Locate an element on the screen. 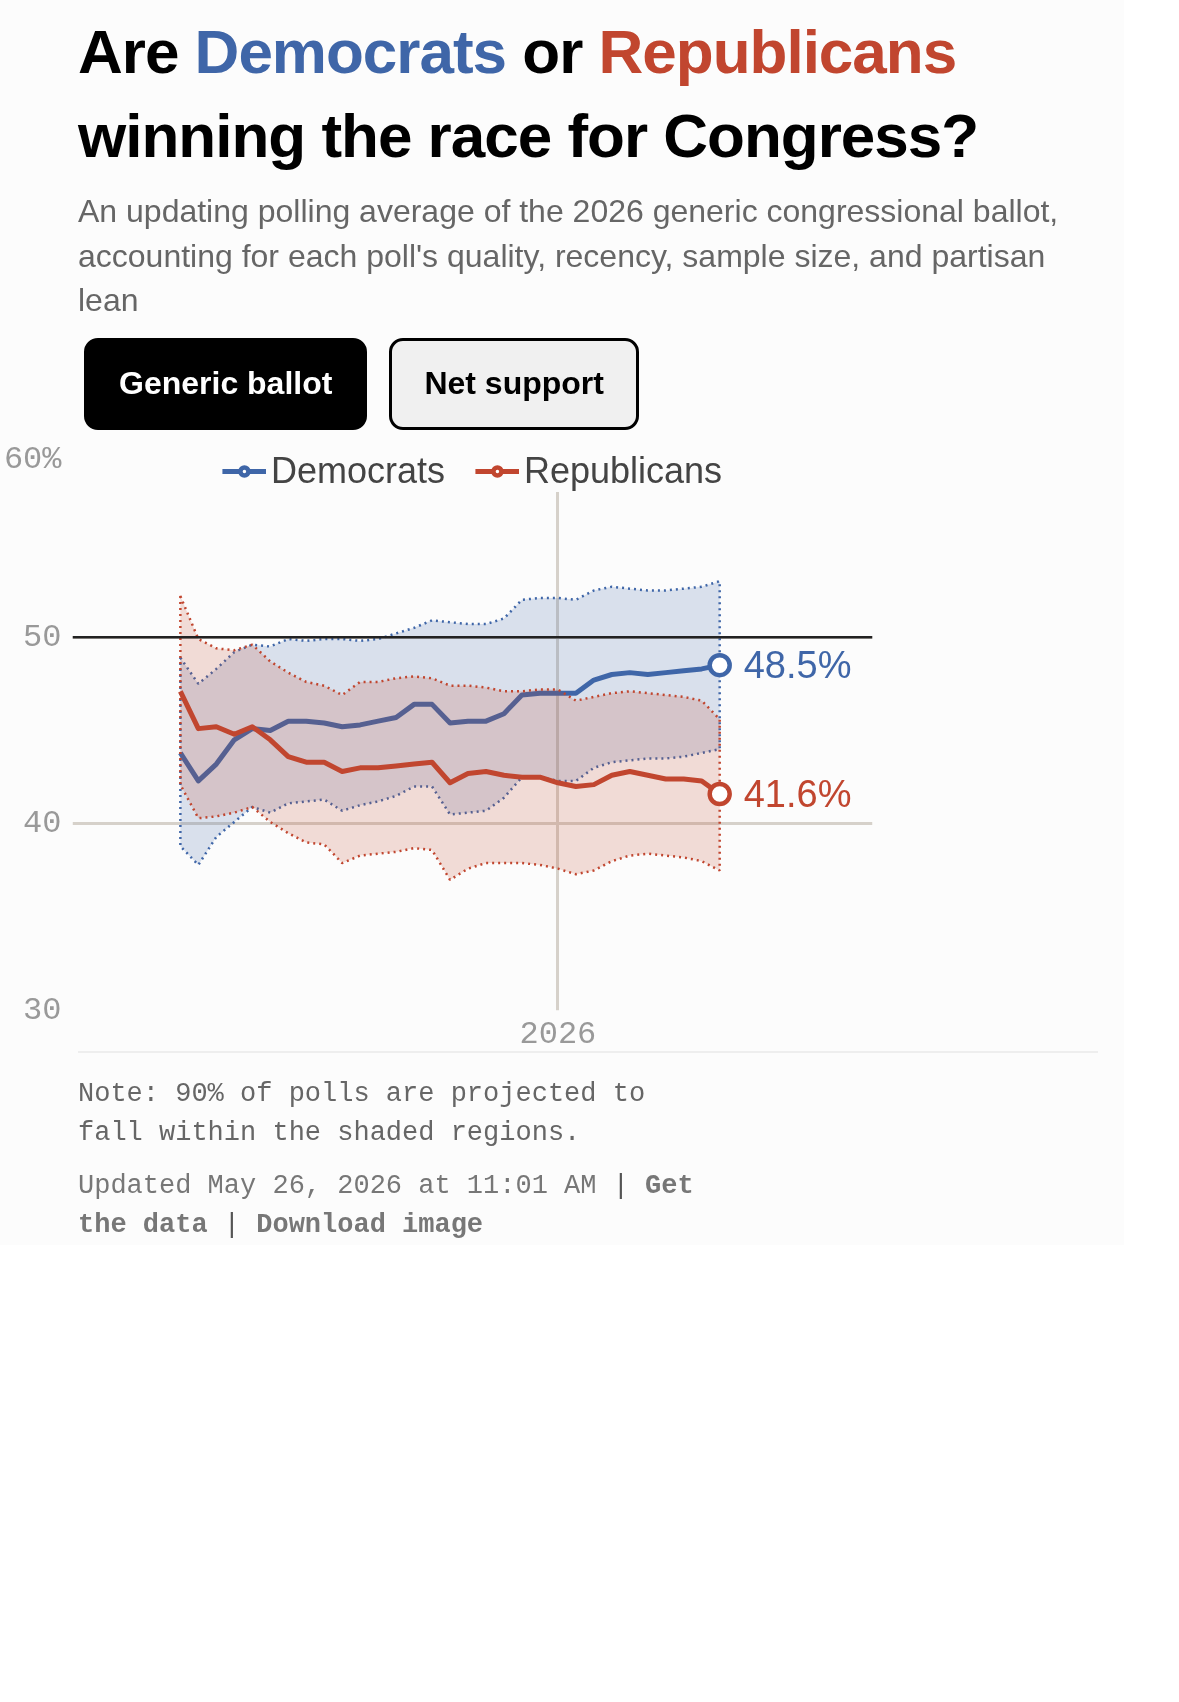 This screenshot has height=1702, width=1179. y-tick-label: 50 is located at coordinates (42, 637).